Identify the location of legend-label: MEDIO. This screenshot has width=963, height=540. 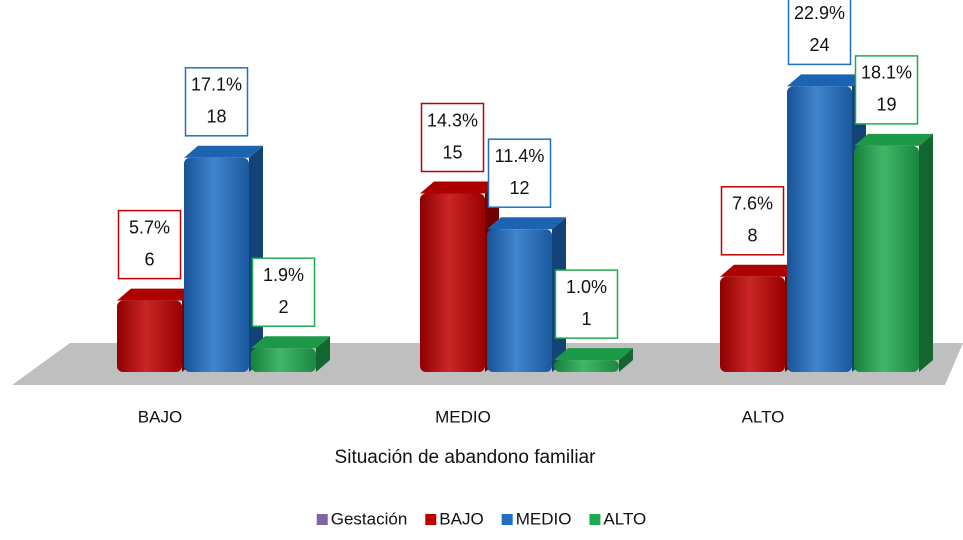
(544, 518).